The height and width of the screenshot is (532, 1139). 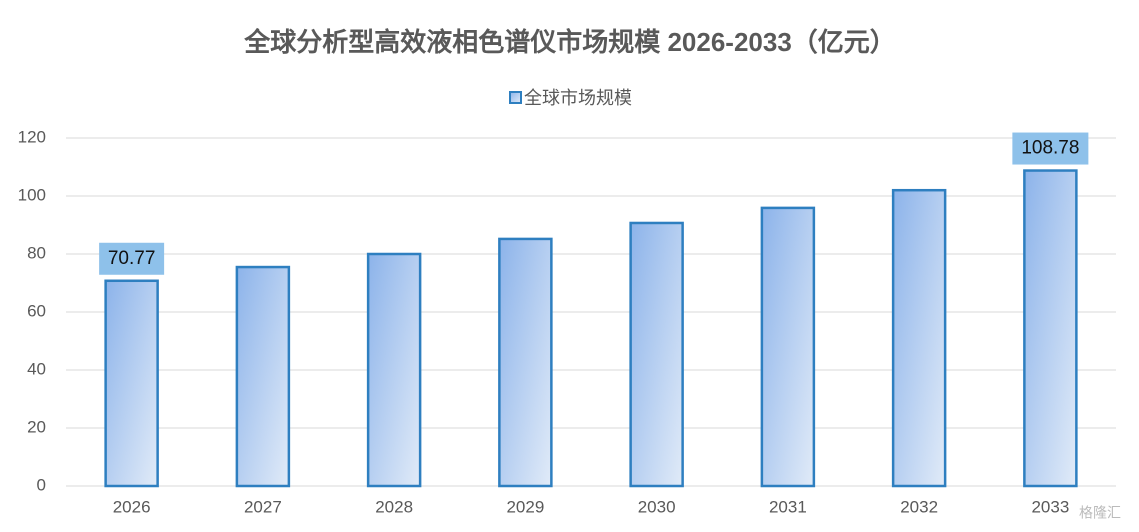 I want to click on y-tick-label: 20, so click(x=36, y=426).